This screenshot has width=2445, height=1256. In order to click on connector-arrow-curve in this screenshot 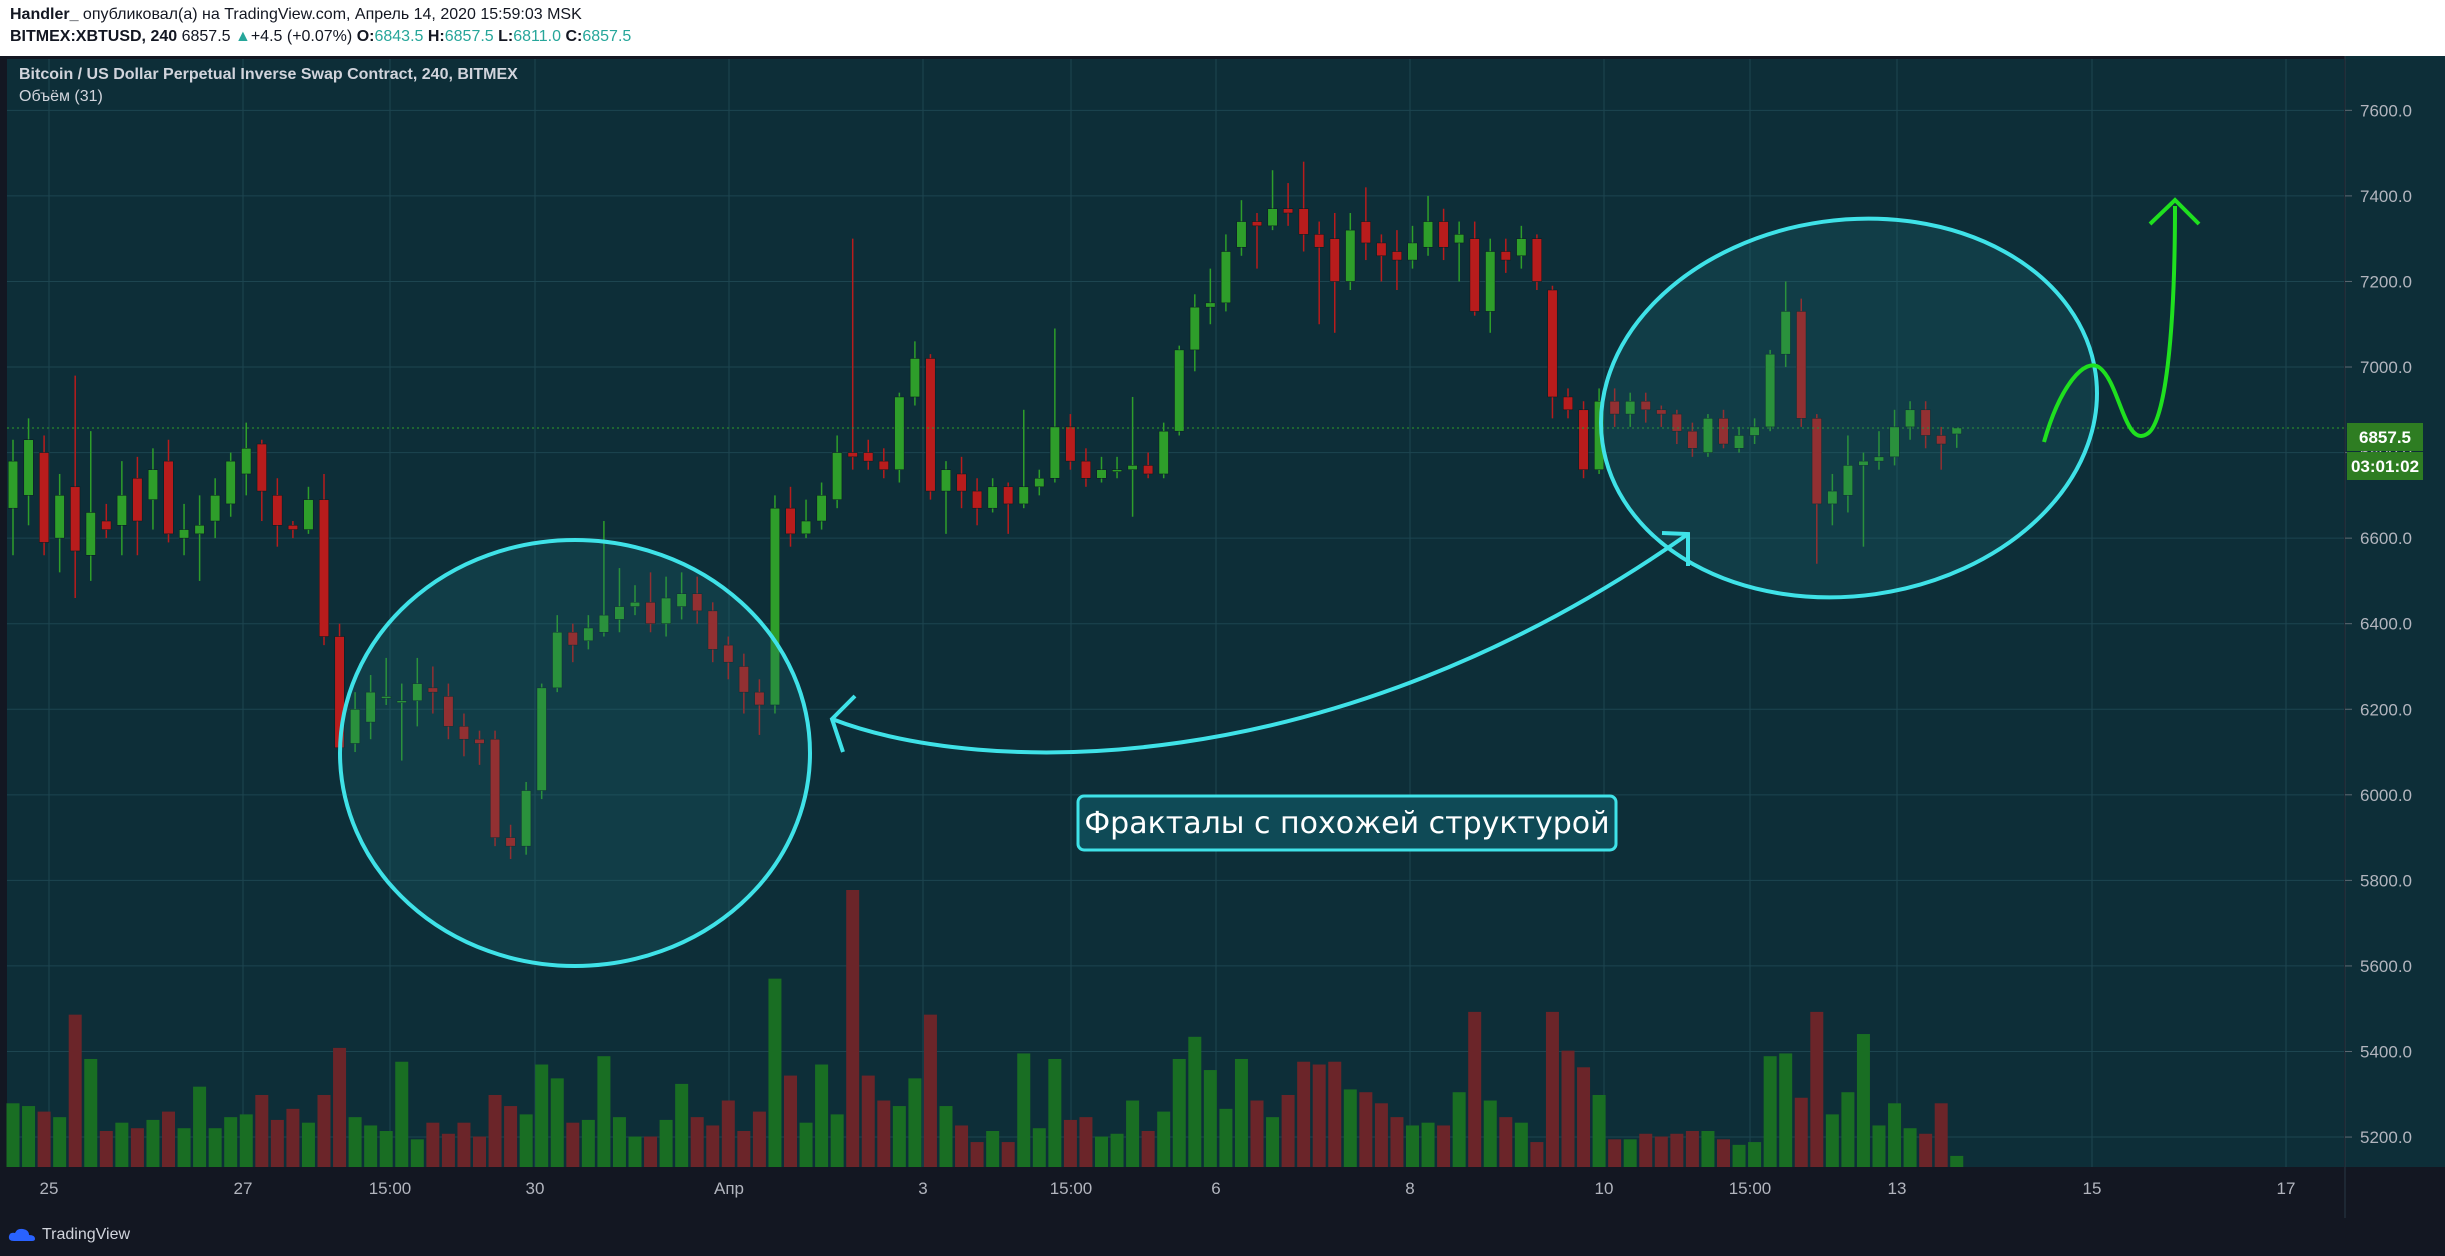, I will do `click(1260, 643)`.